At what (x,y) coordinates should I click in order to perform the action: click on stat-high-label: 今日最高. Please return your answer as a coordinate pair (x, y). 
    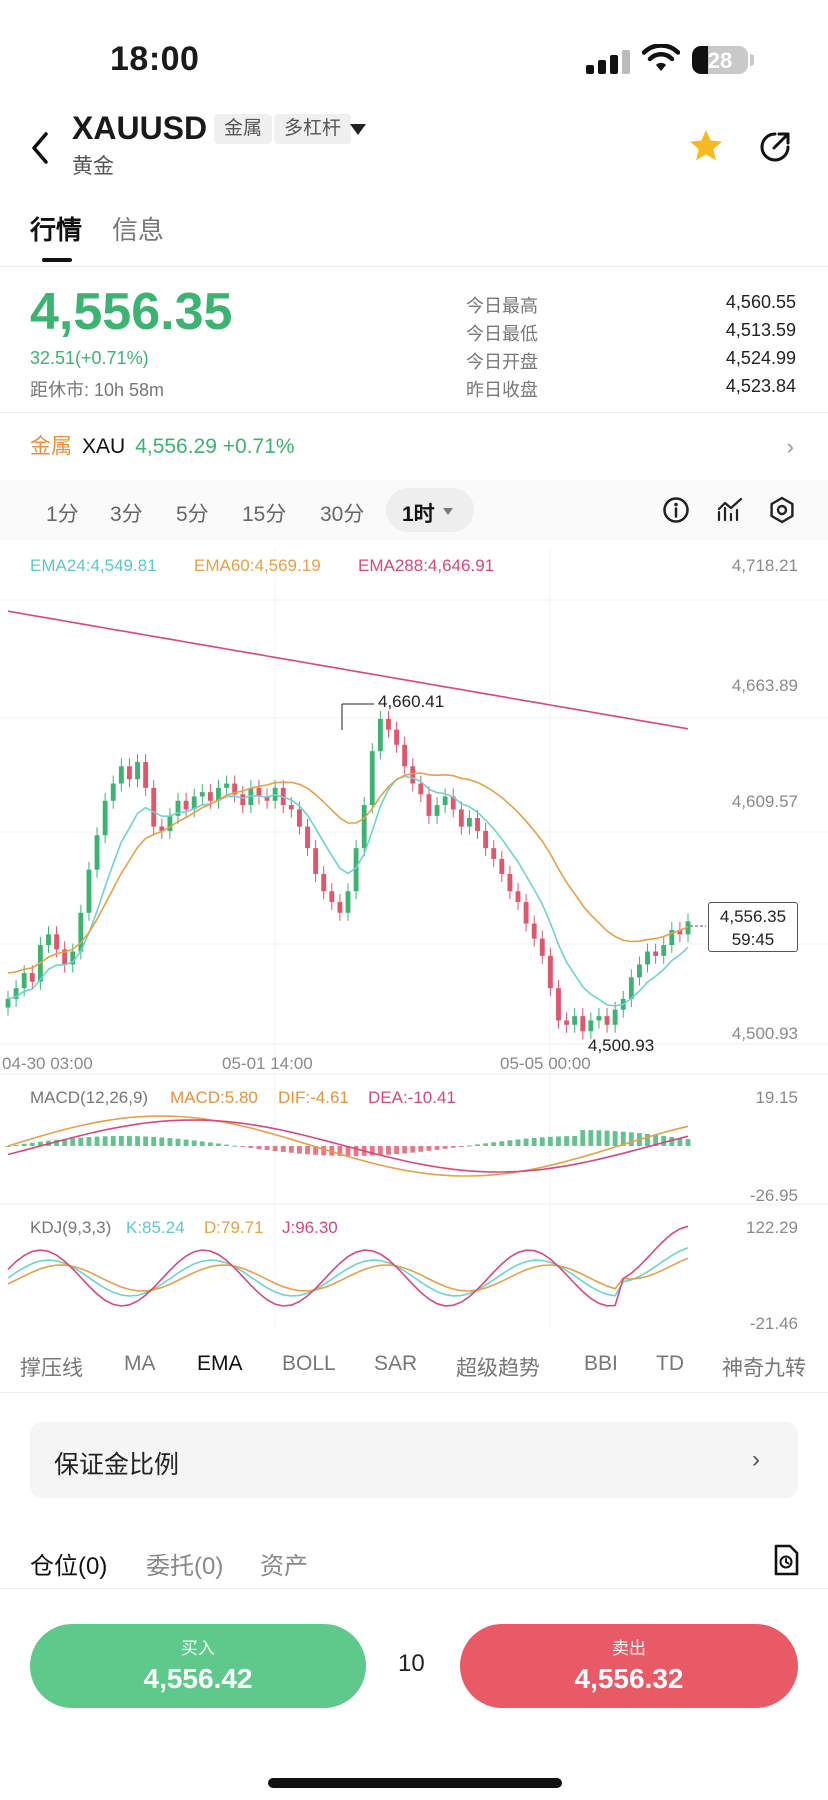
    Looking at the image, I should click on (502, 306).